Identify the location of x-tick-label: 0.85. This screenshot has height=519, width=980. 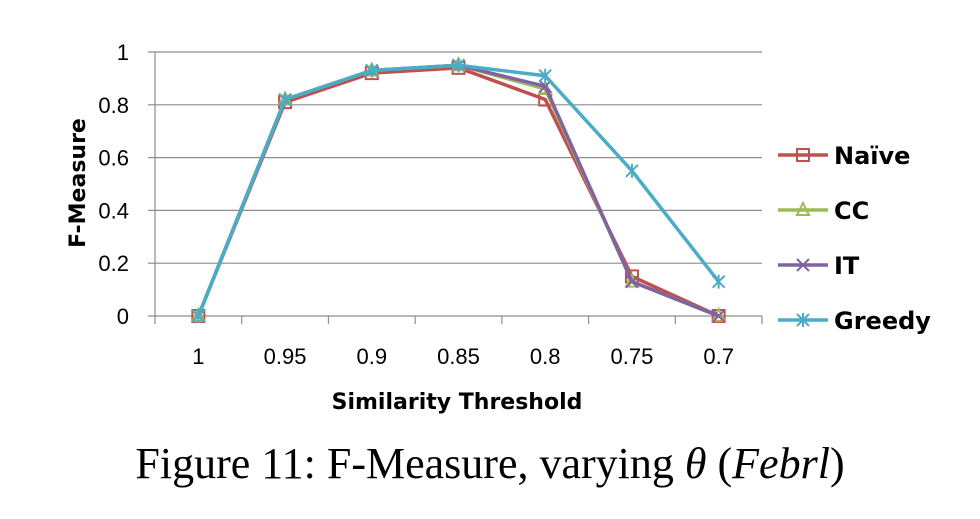
(458, 356).